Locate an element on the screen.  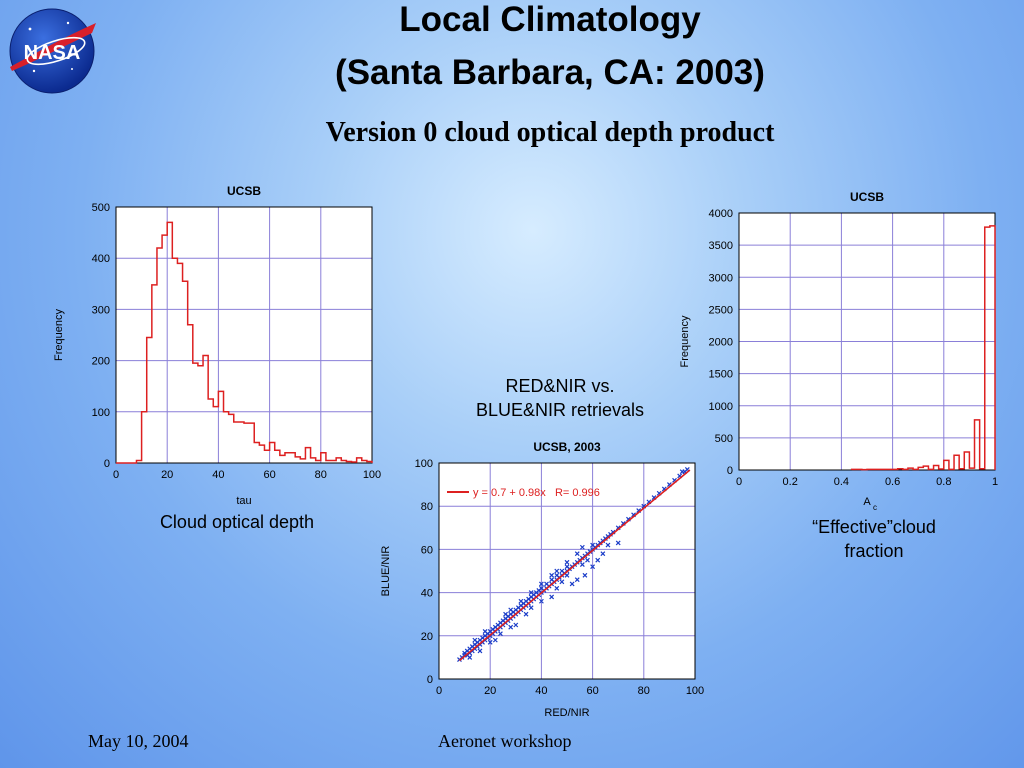
y-tick-label: 1500 is located at coordinates (721, 375).